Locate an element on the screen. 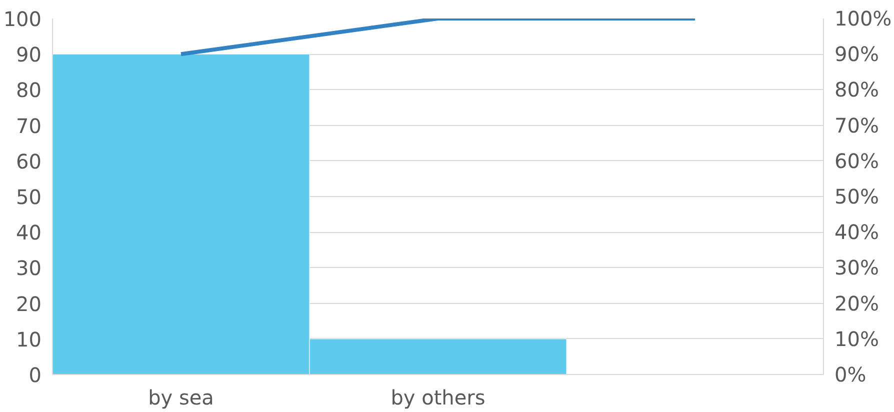  y-tick-label: 70 is located at coordinates (29, 126).